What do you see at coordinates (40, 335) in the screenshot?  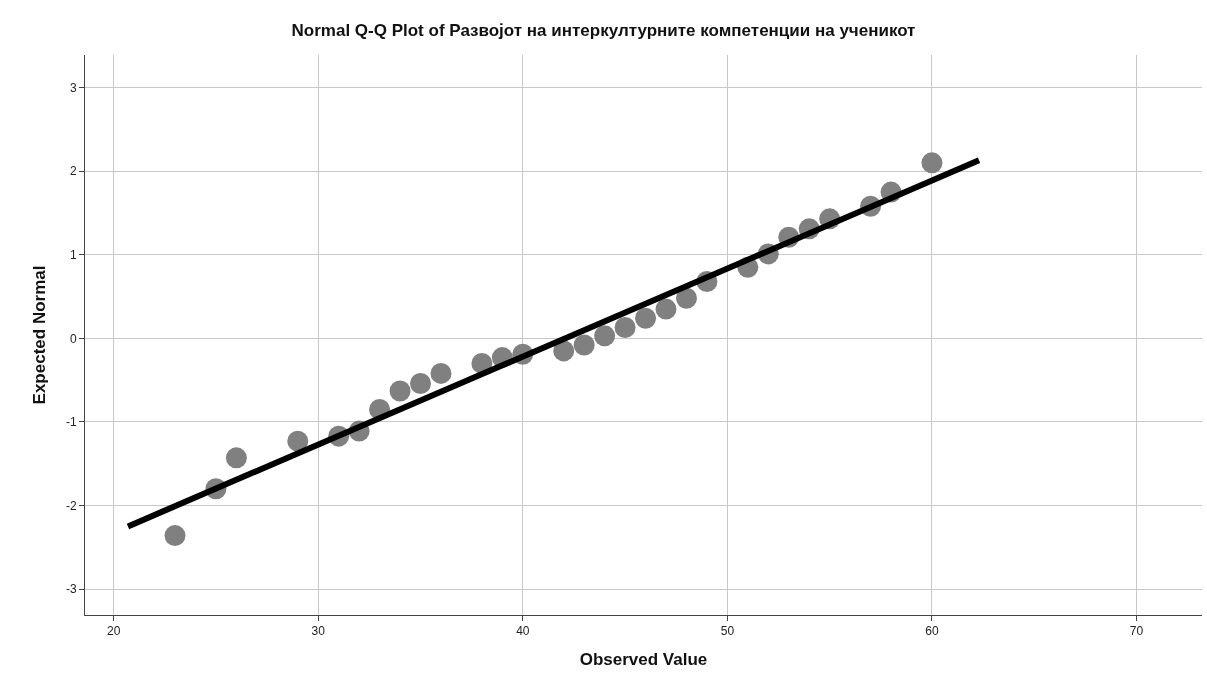 I see `y-axis-title: Expected Normal` at bounding box center [40, 335].